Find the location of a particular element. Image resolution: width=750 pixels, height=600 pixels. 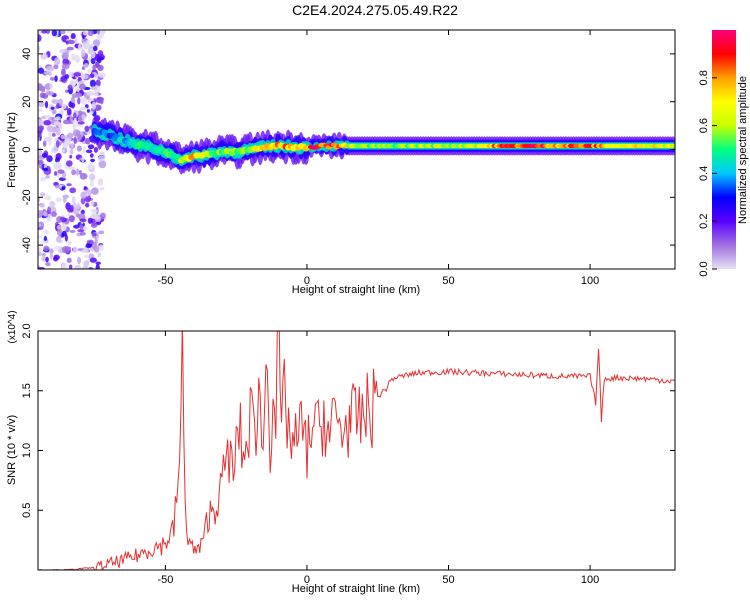

colorbar-gradient is located at coordinates (724, 149).